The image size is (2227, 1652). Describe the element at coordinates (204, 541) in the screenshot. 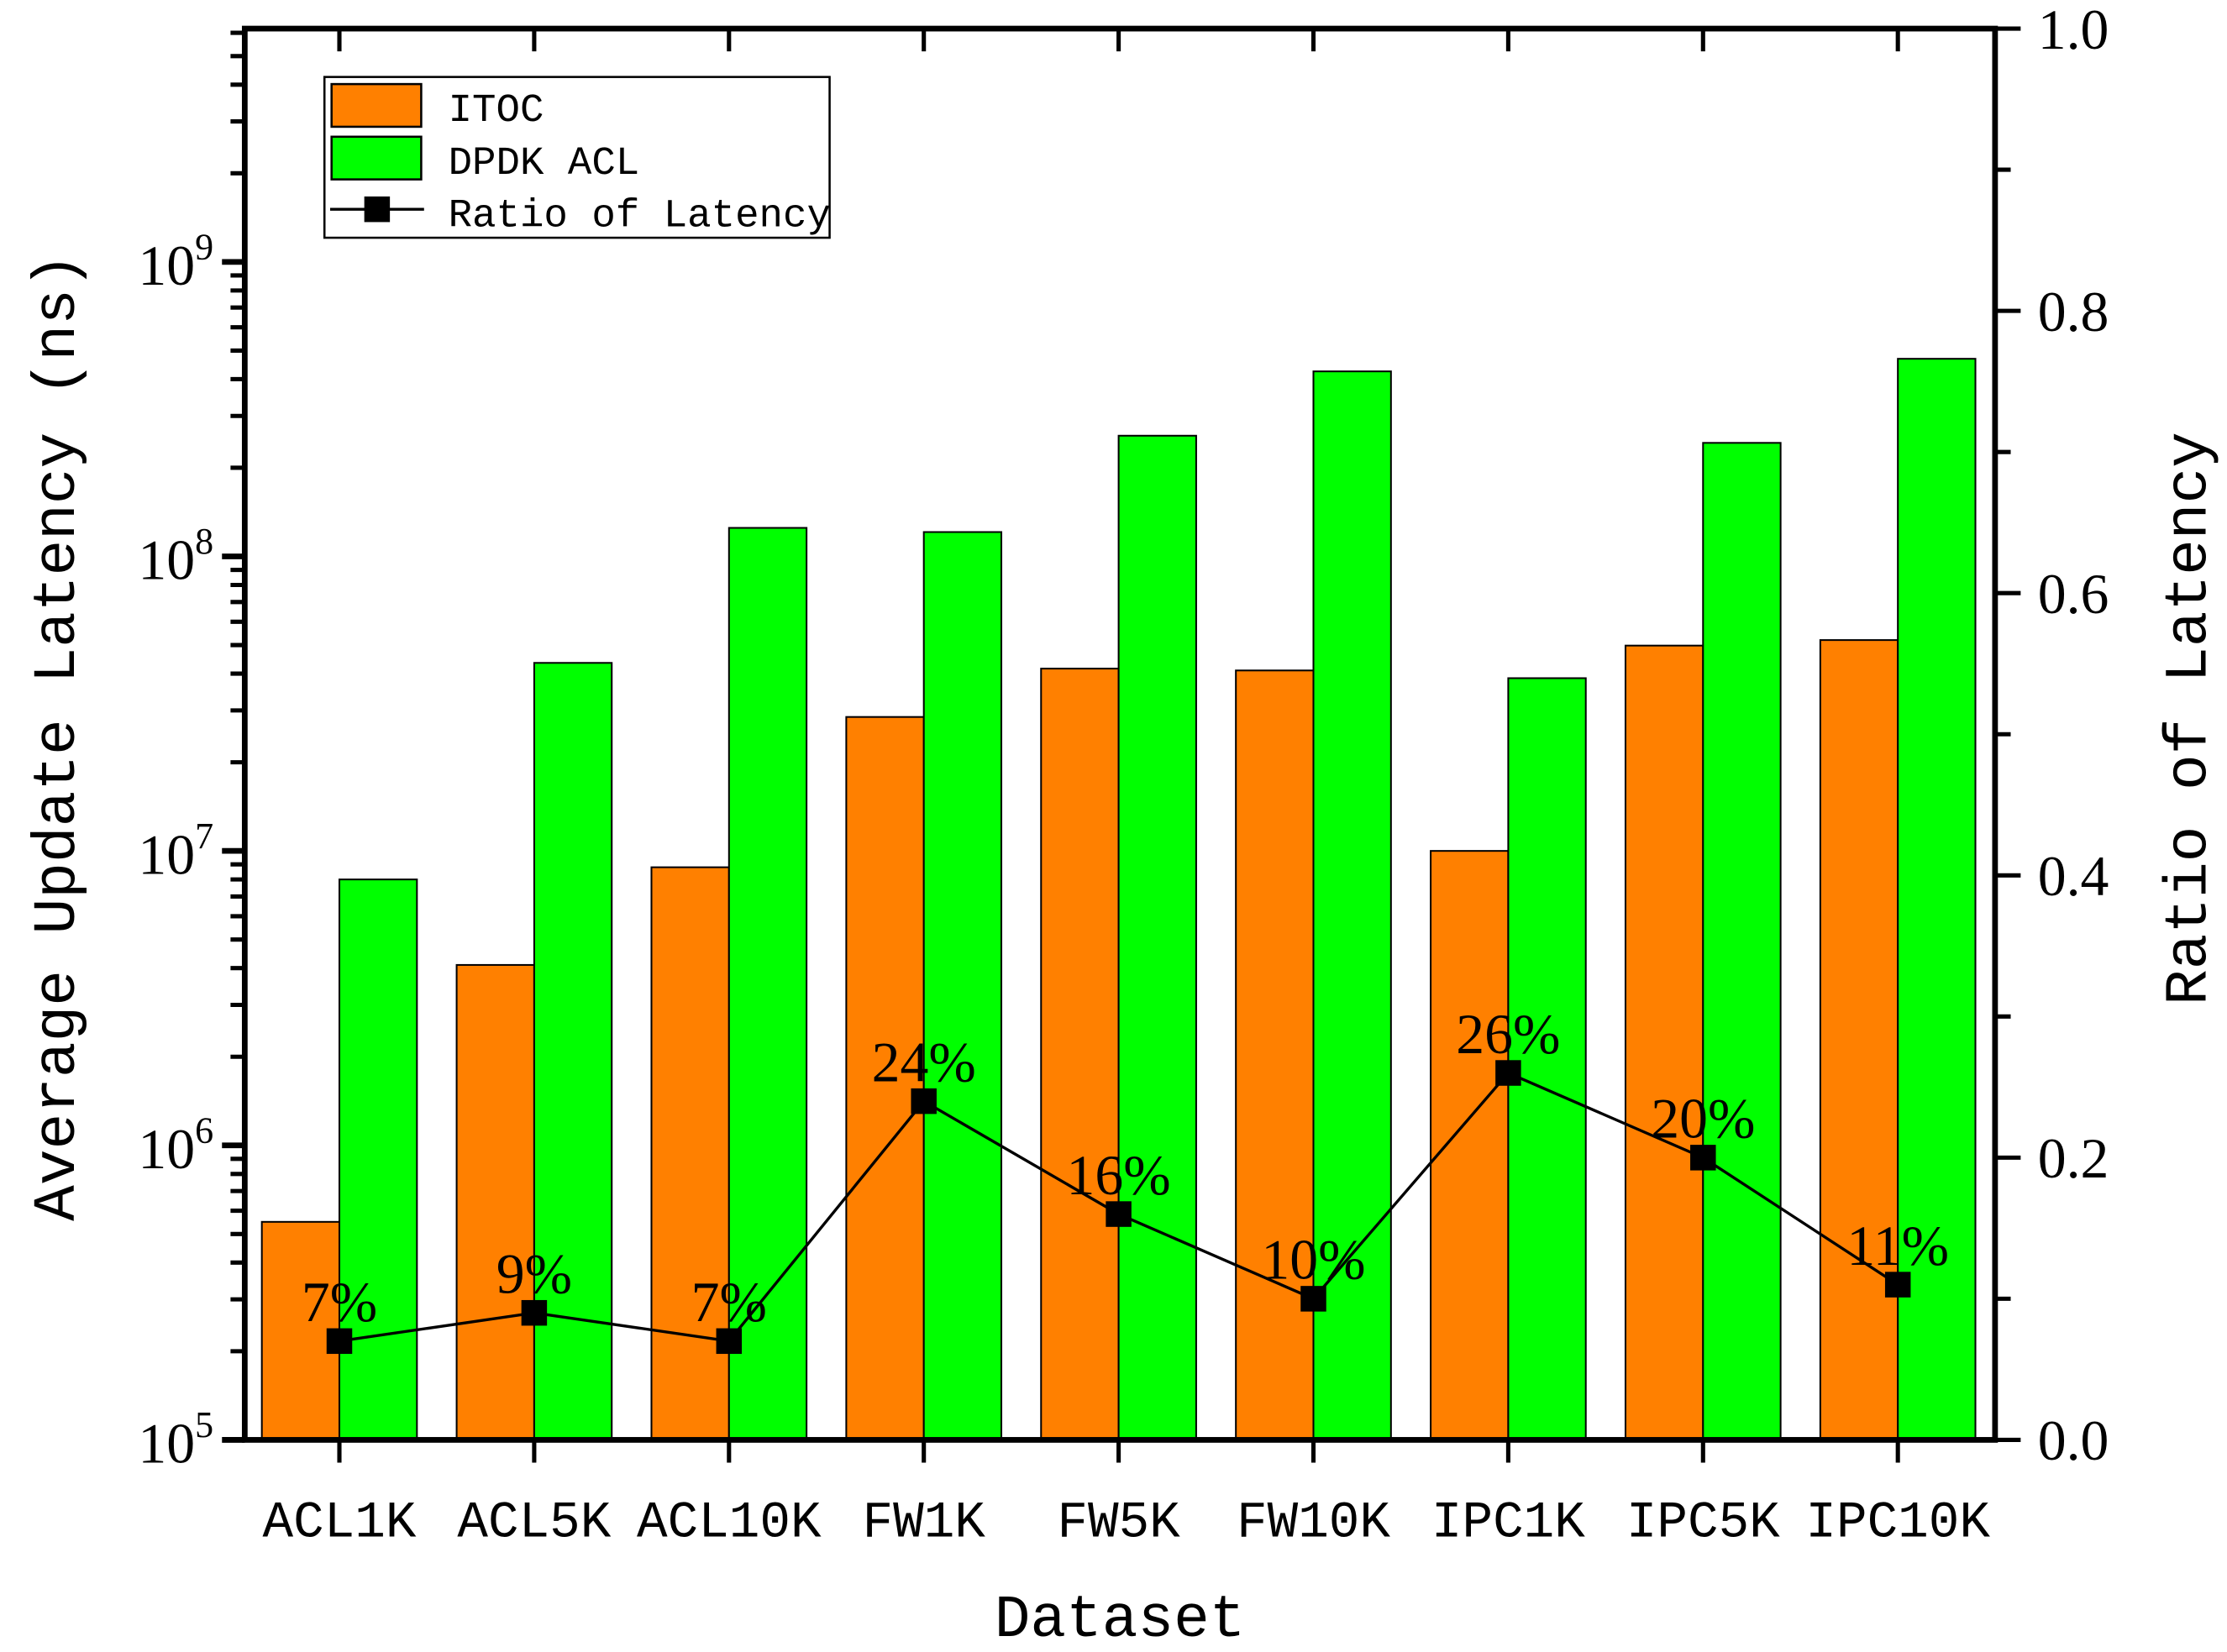

I see `y-tick-exponent: 8` at that location.